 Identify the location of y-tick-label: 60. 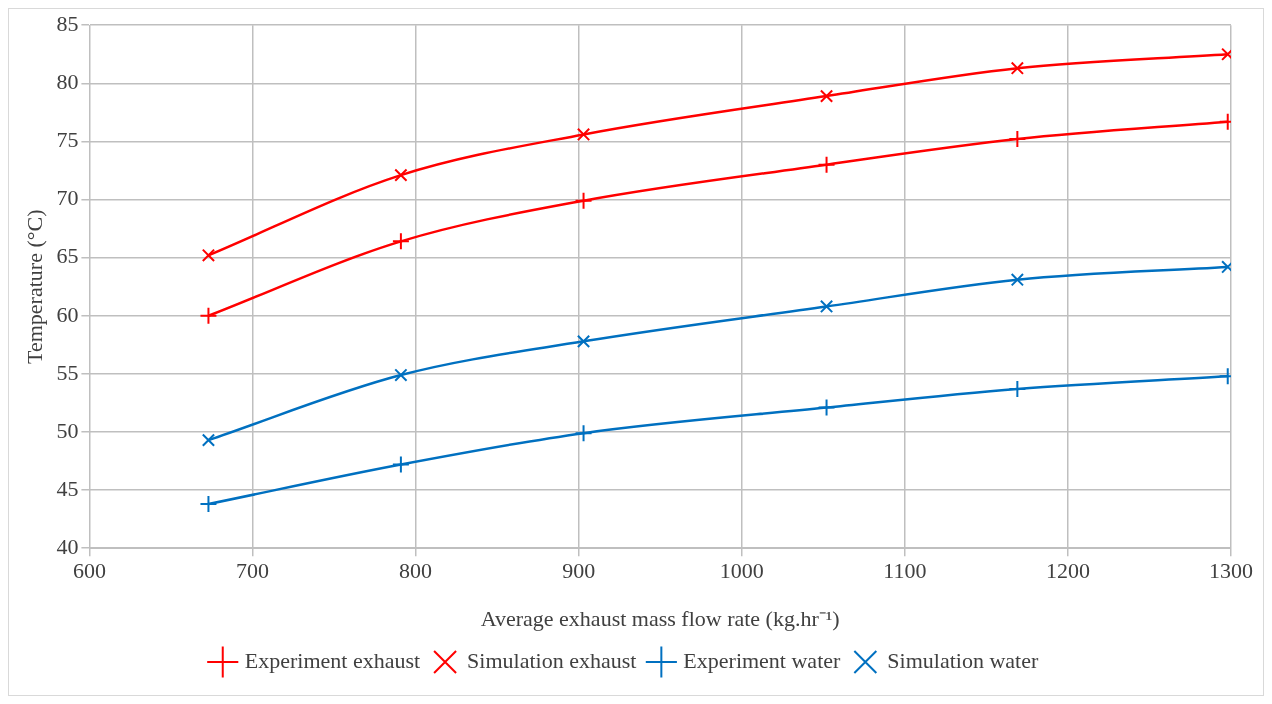
(67, 314).